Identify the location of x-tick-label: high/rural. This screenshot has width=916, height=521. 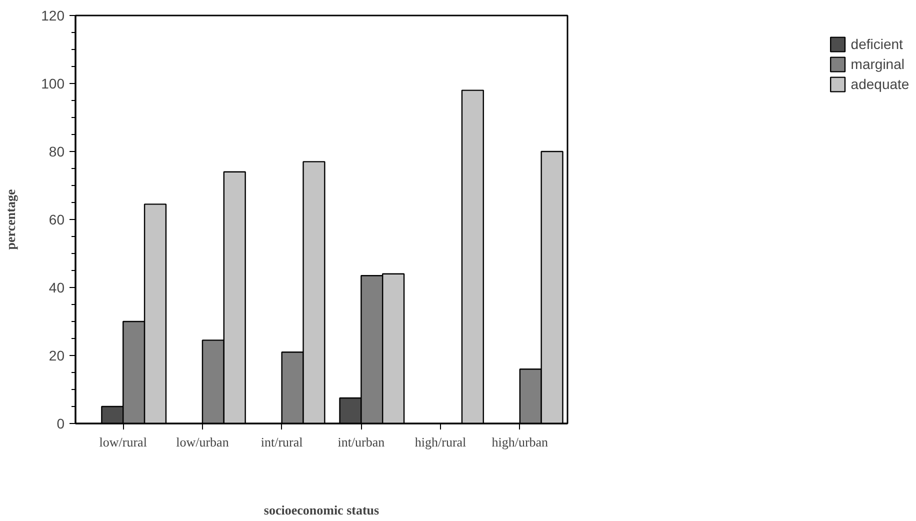
(440, 442).